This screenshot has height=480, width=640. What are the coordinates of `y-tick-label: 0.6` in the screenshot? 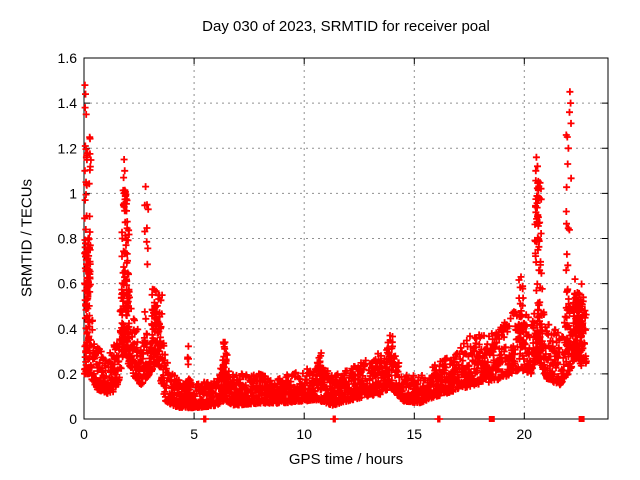 It's located at (68, 284).